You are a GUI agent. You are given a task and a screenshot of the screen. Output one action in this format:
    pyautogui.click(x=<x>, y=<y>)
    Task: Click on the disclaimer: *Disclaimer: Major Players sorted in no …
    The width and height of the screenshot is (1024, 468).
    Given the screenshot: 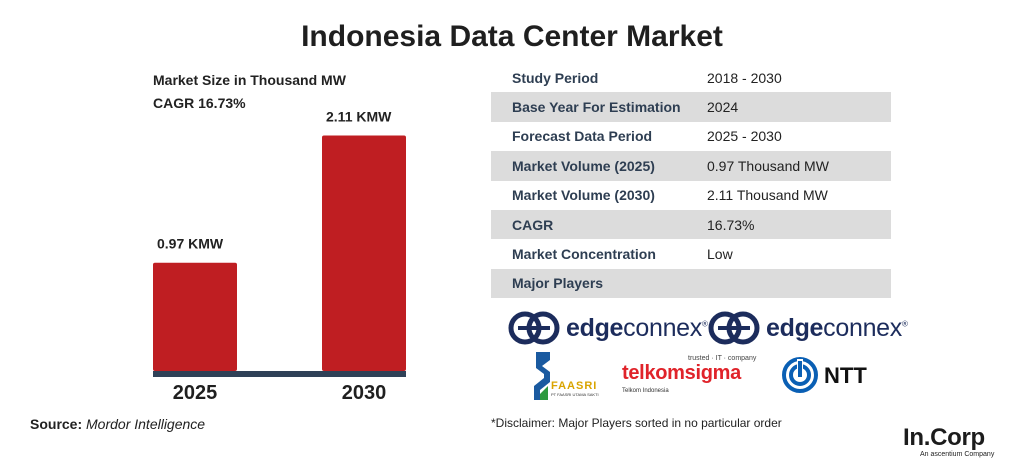 What is the action you would take?
    pyautogui.click(x=636, y=423)
    